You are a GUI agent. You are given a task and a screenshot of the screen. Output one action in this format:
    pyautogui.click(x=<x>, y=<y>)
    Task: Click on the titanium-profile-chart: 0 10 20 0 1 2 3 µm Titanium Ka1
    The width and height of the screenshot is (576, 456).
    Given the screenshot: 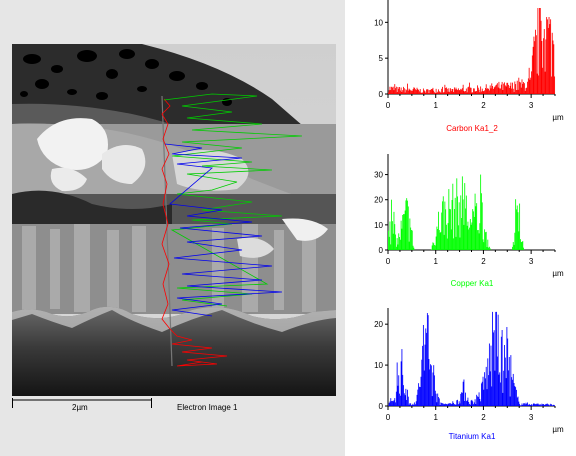 What is the action you would take?
    pyautogui.click(x=469, y=374)
    